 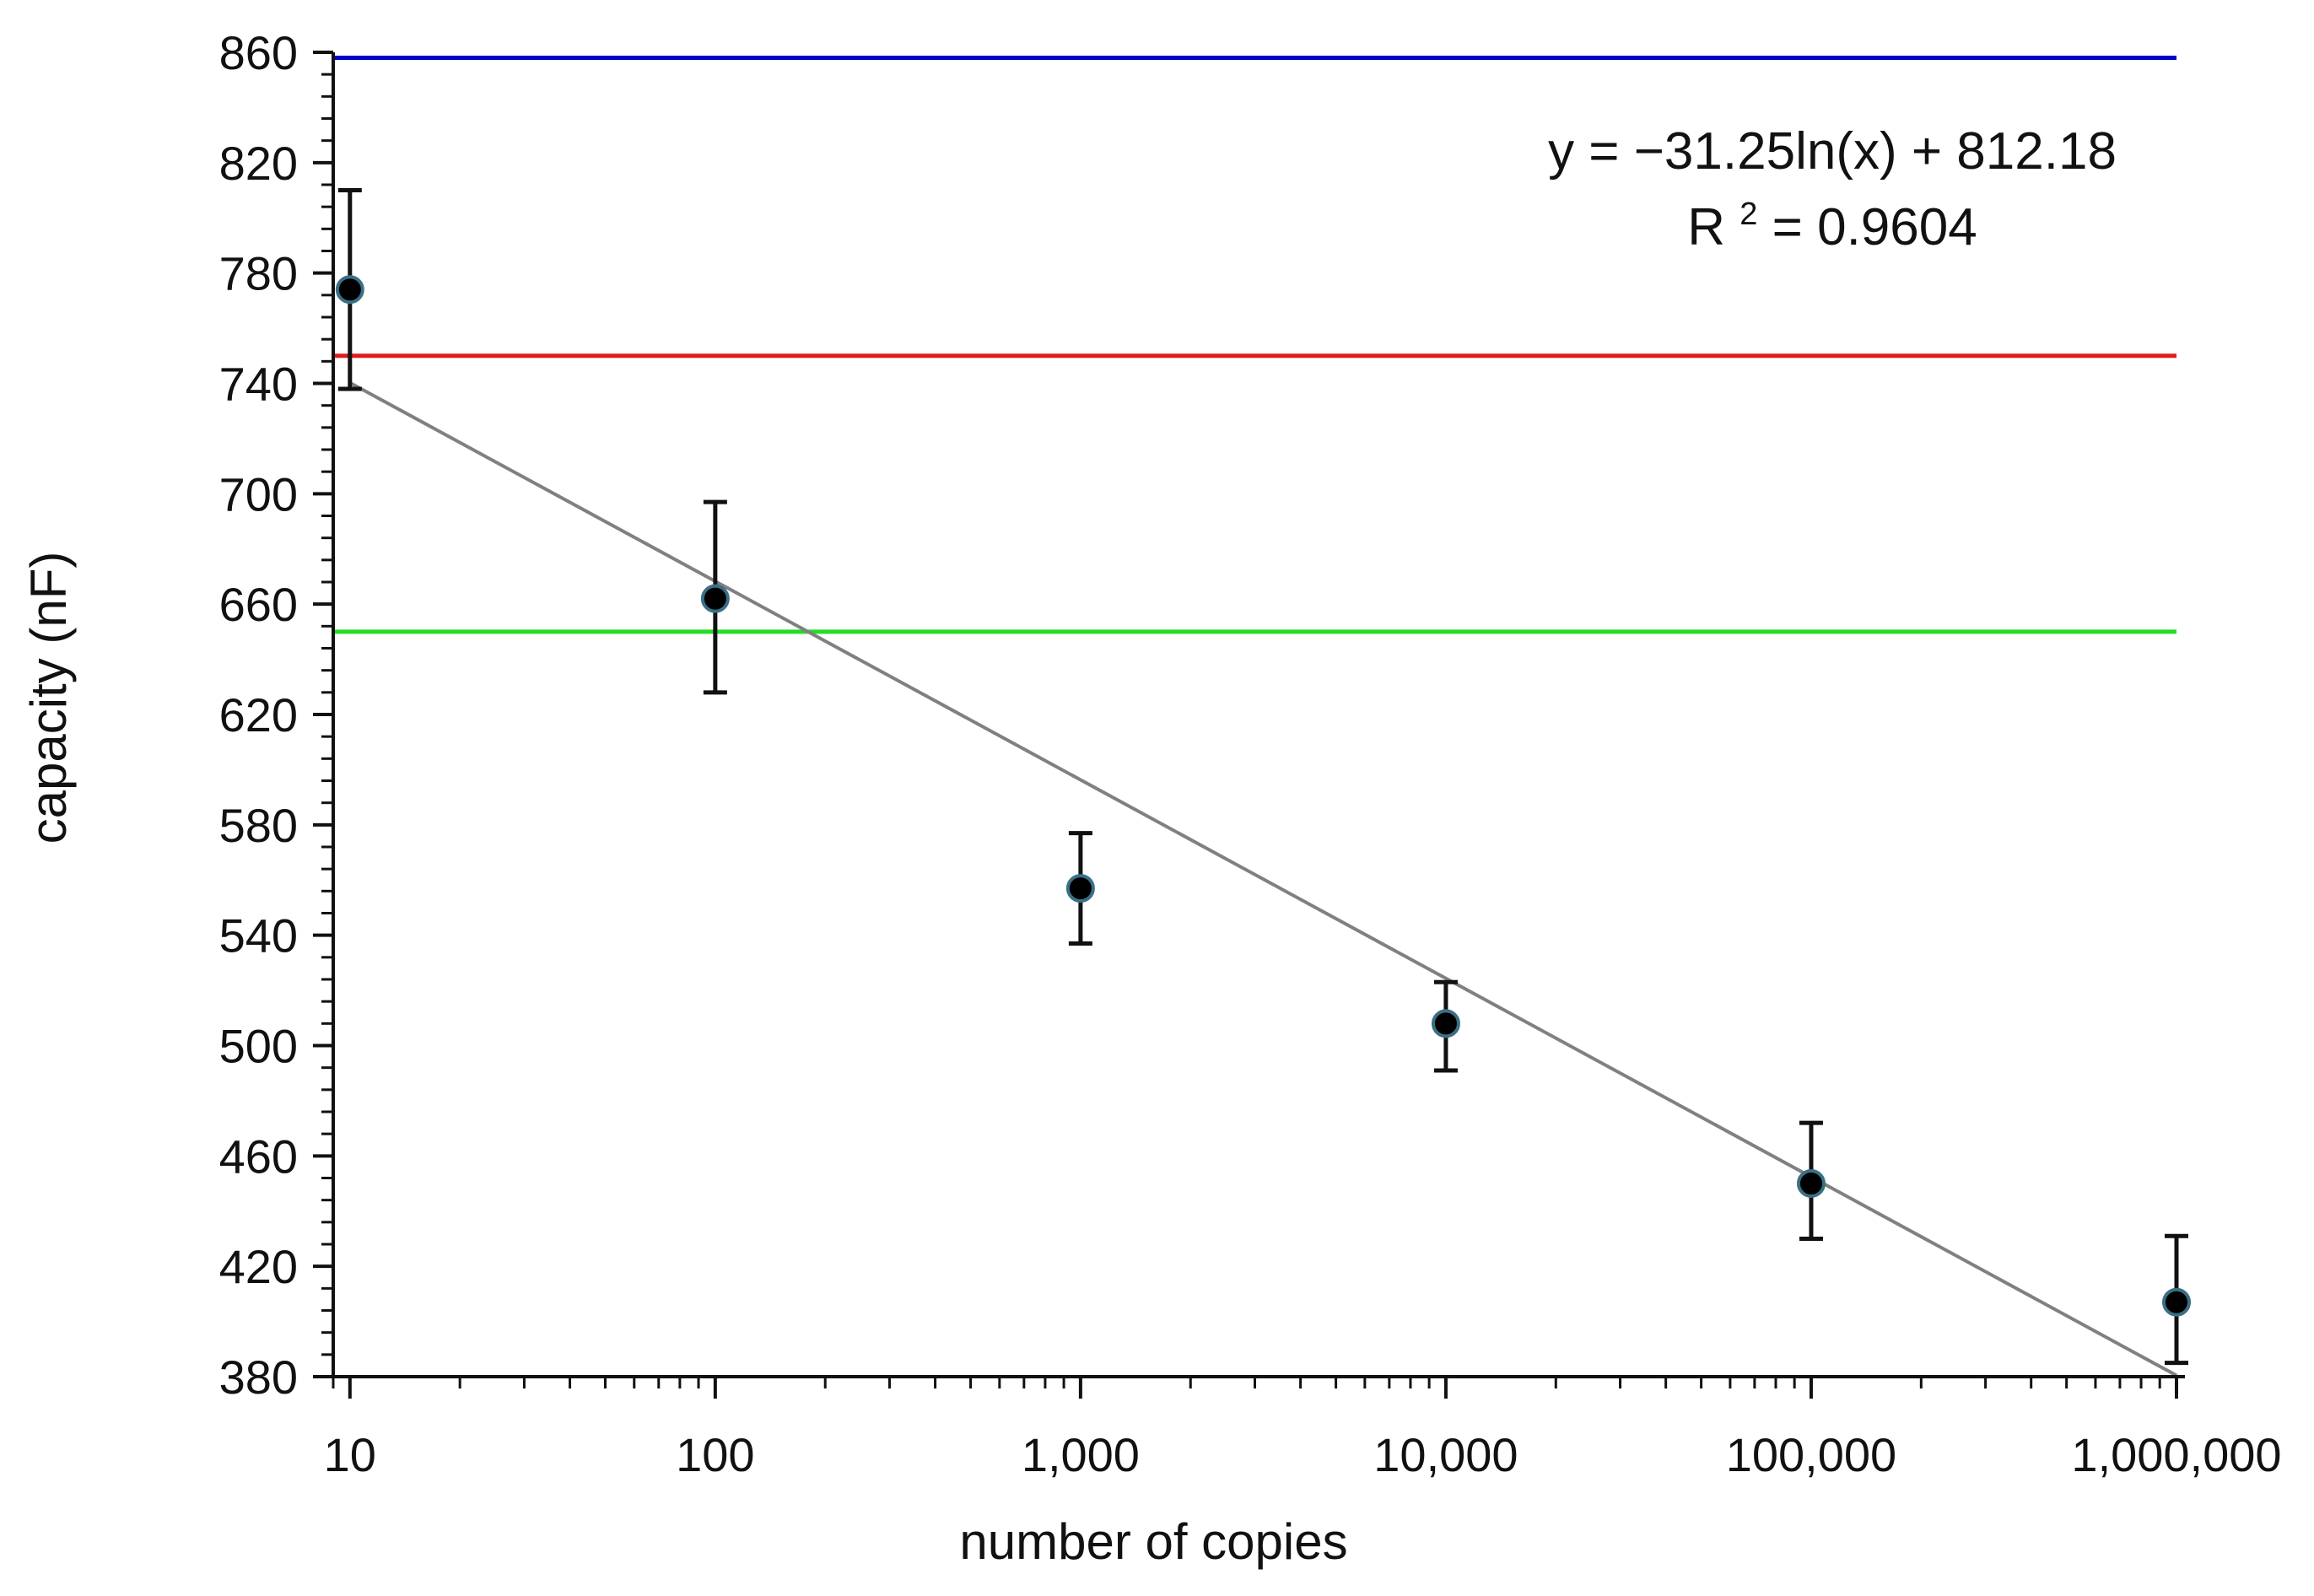 What do you see at coordinates (1748, 215) in the screenshot?
I see `r-squared-exponent: 2` at bounding box center [1748, 215].